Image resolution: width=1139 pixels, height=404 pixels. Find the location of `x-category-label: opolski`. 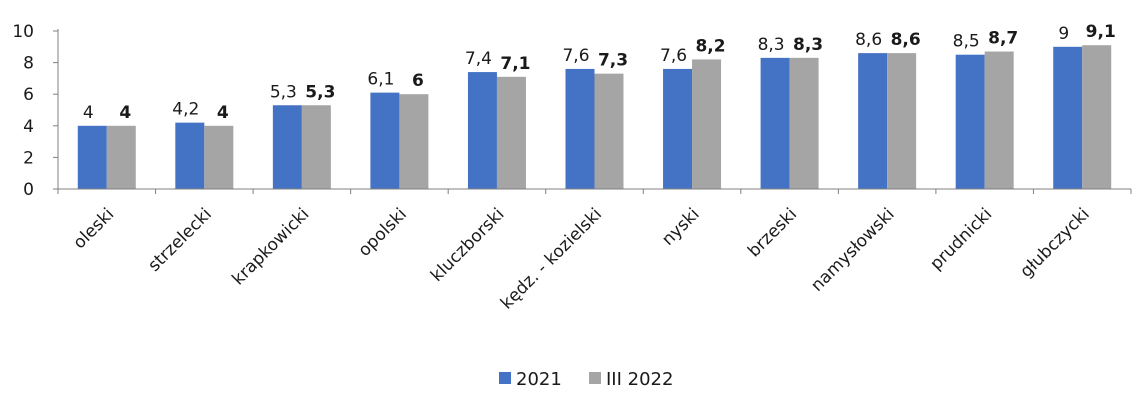

x-category-label: opolski is located at coordinates (383, 232).